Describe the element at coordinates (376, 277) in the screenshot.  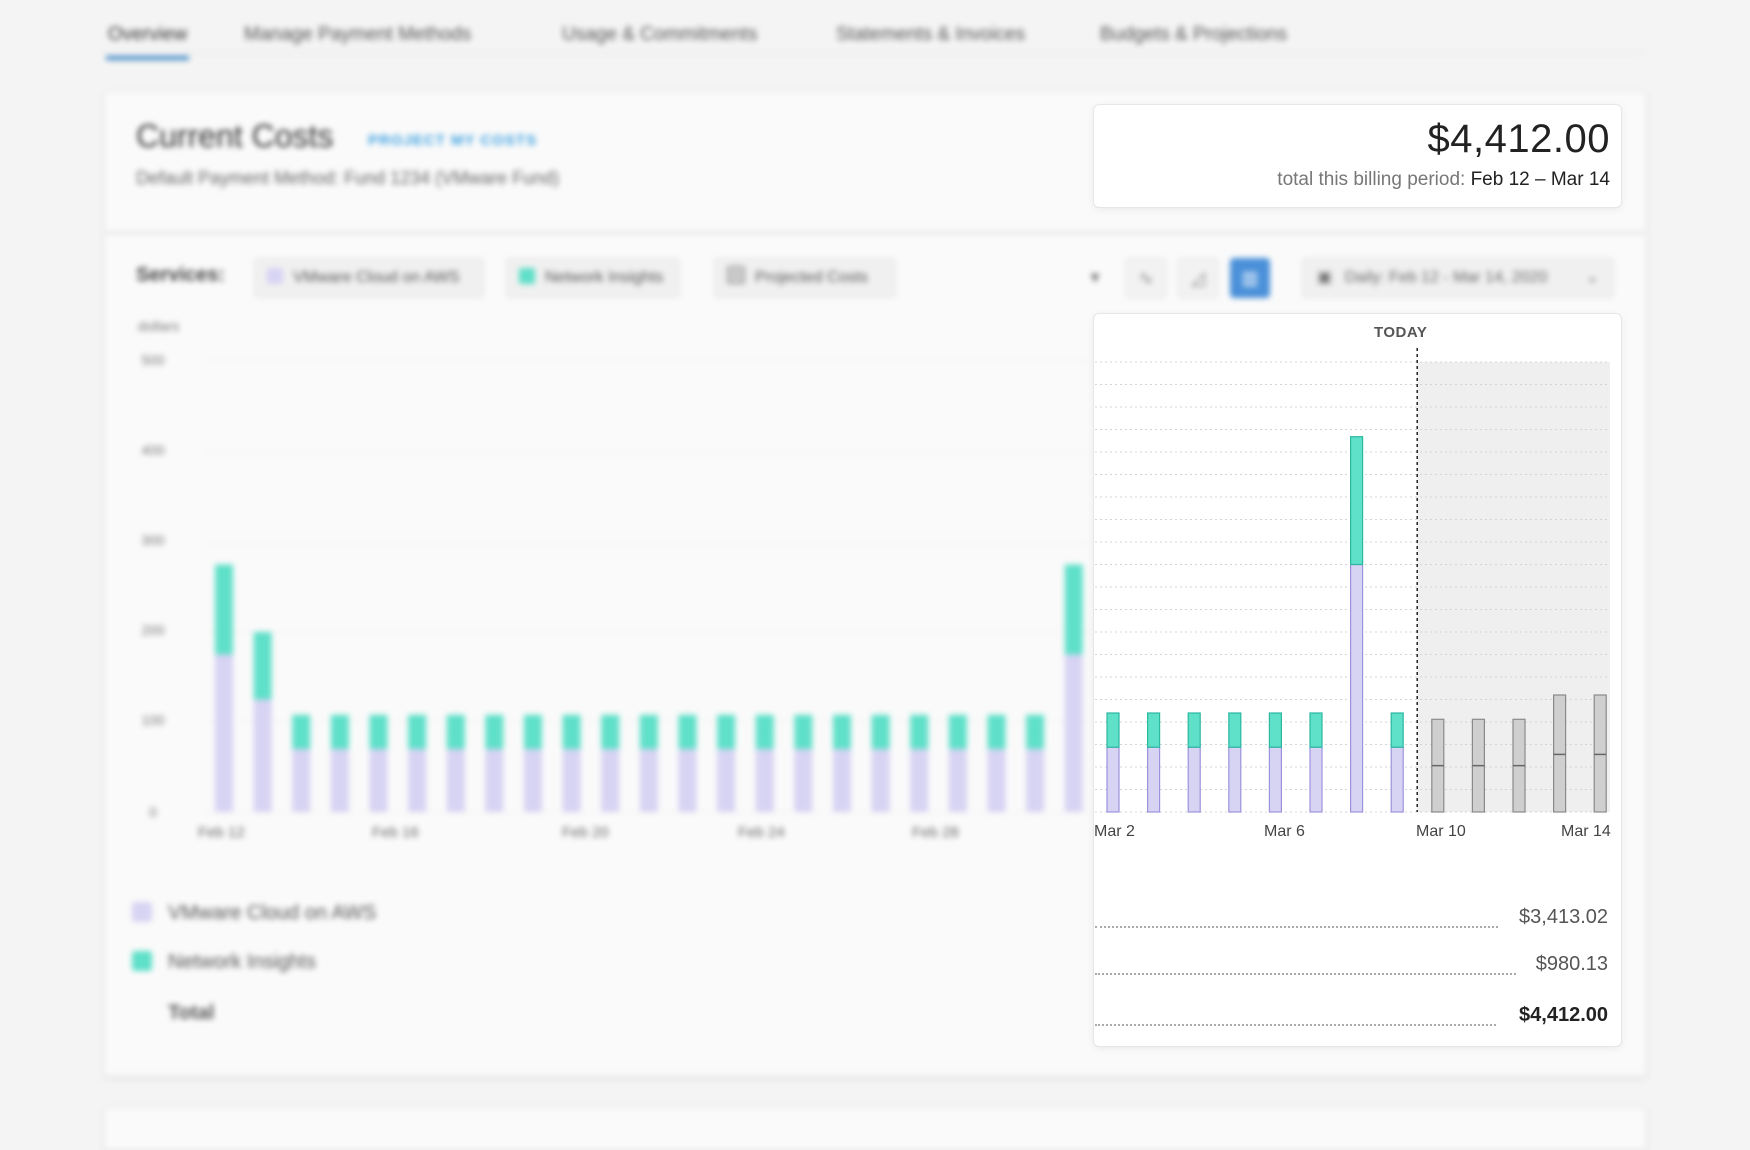
I see `filter-label: VMware Cloud on AWS` at that location.